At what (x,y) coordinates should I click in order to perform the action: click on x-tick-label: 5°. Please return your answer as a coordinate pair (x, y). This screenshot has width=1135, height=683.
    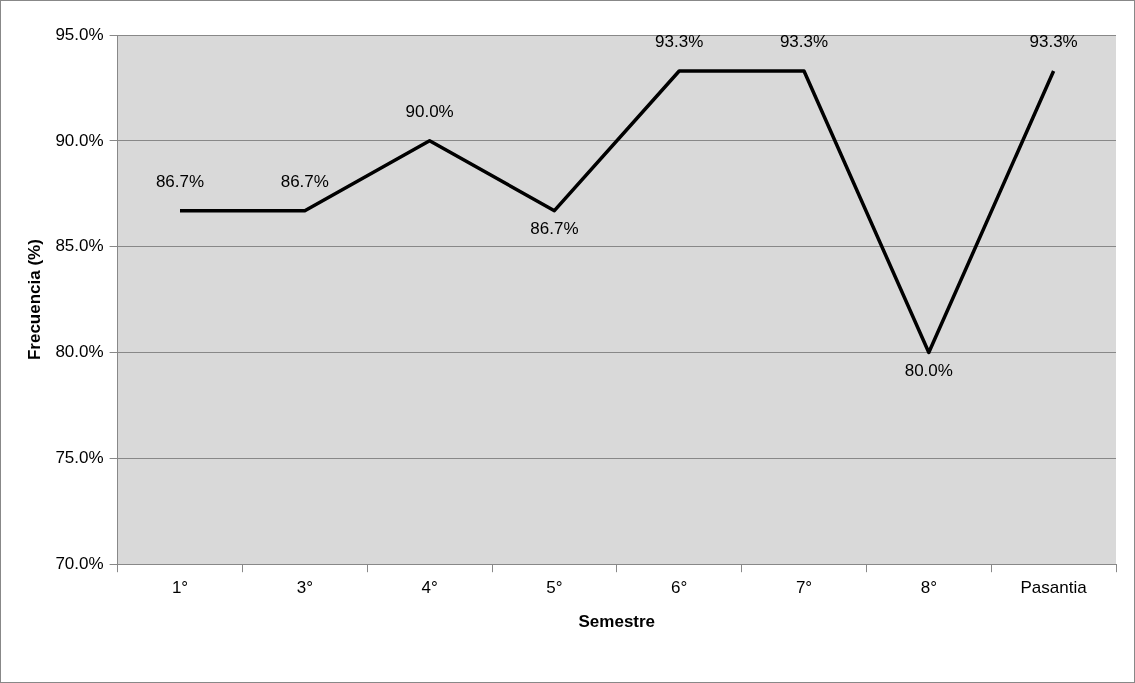
    Looking at the image, I should click on (554, 588).